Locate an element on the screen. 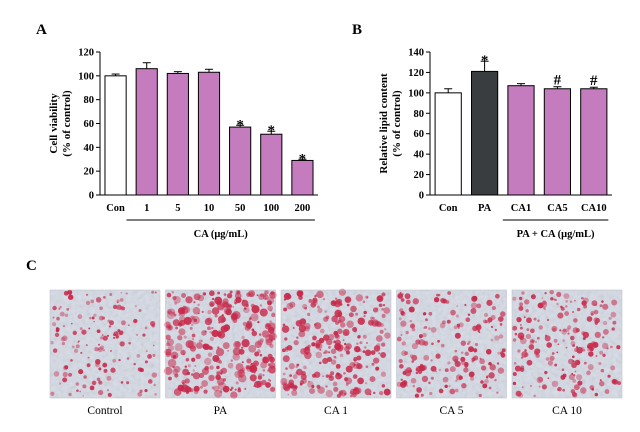 Image resolution: width=640 pixels, height=432 pixels. panel-label-b: B is located at coordinates (357, 30).